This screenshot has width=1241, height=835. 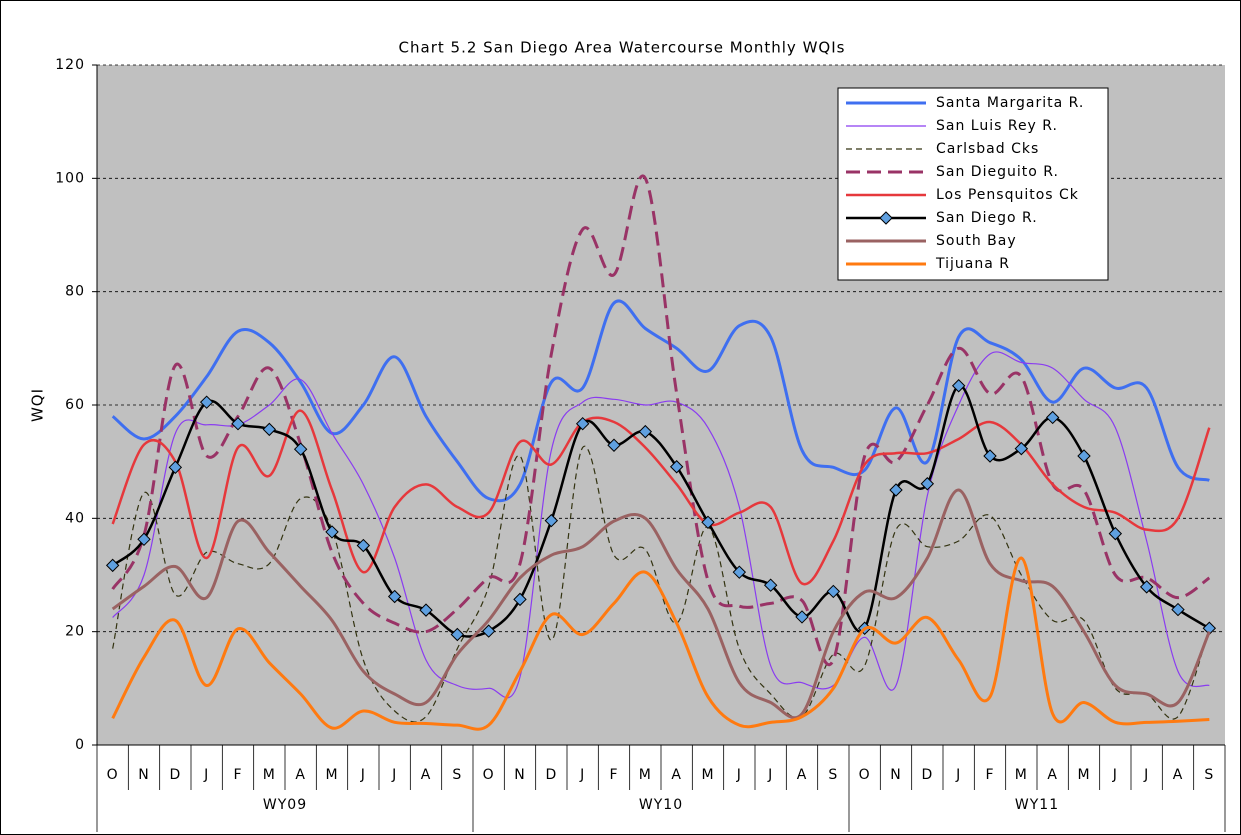 What do you see at coordinates (80, 745) in the screenshot?
I see `y-tick-label: 0` at bounding box center [80, 745].